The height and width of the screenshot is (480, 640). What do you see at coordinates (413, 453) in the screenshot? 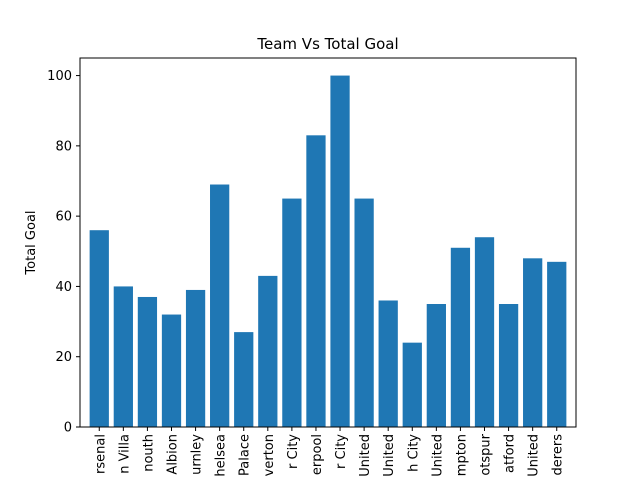
I see `x-tick-label: h City` at bounding box center [413, 453].